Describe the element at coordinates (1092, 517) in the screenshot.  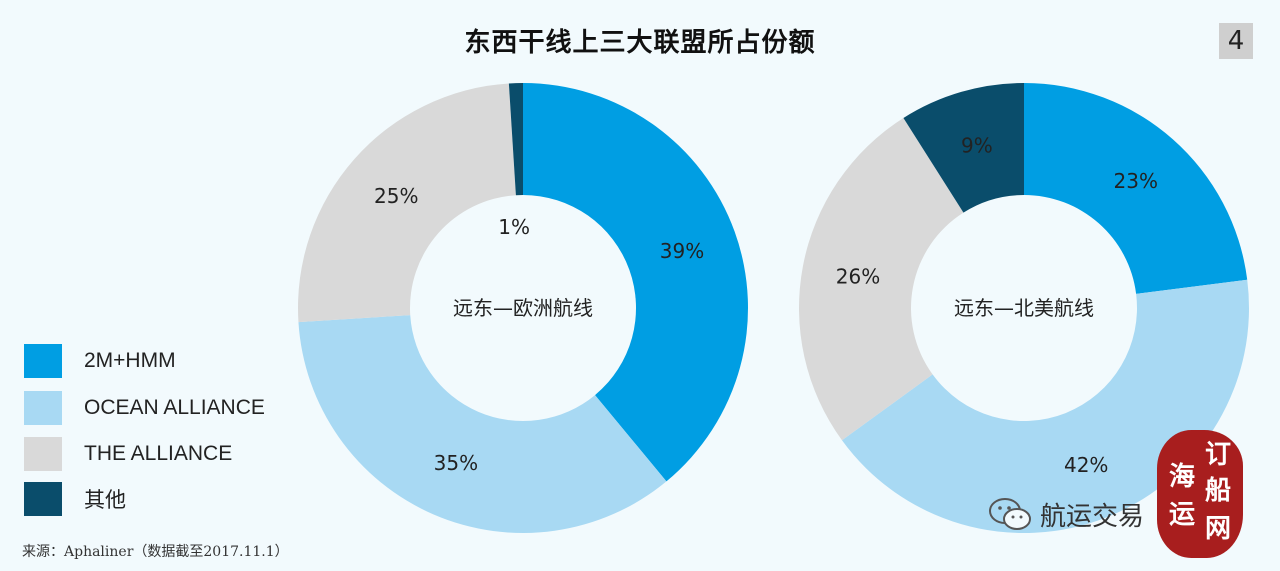
I see `watermark-text: 航运交易` at that location.